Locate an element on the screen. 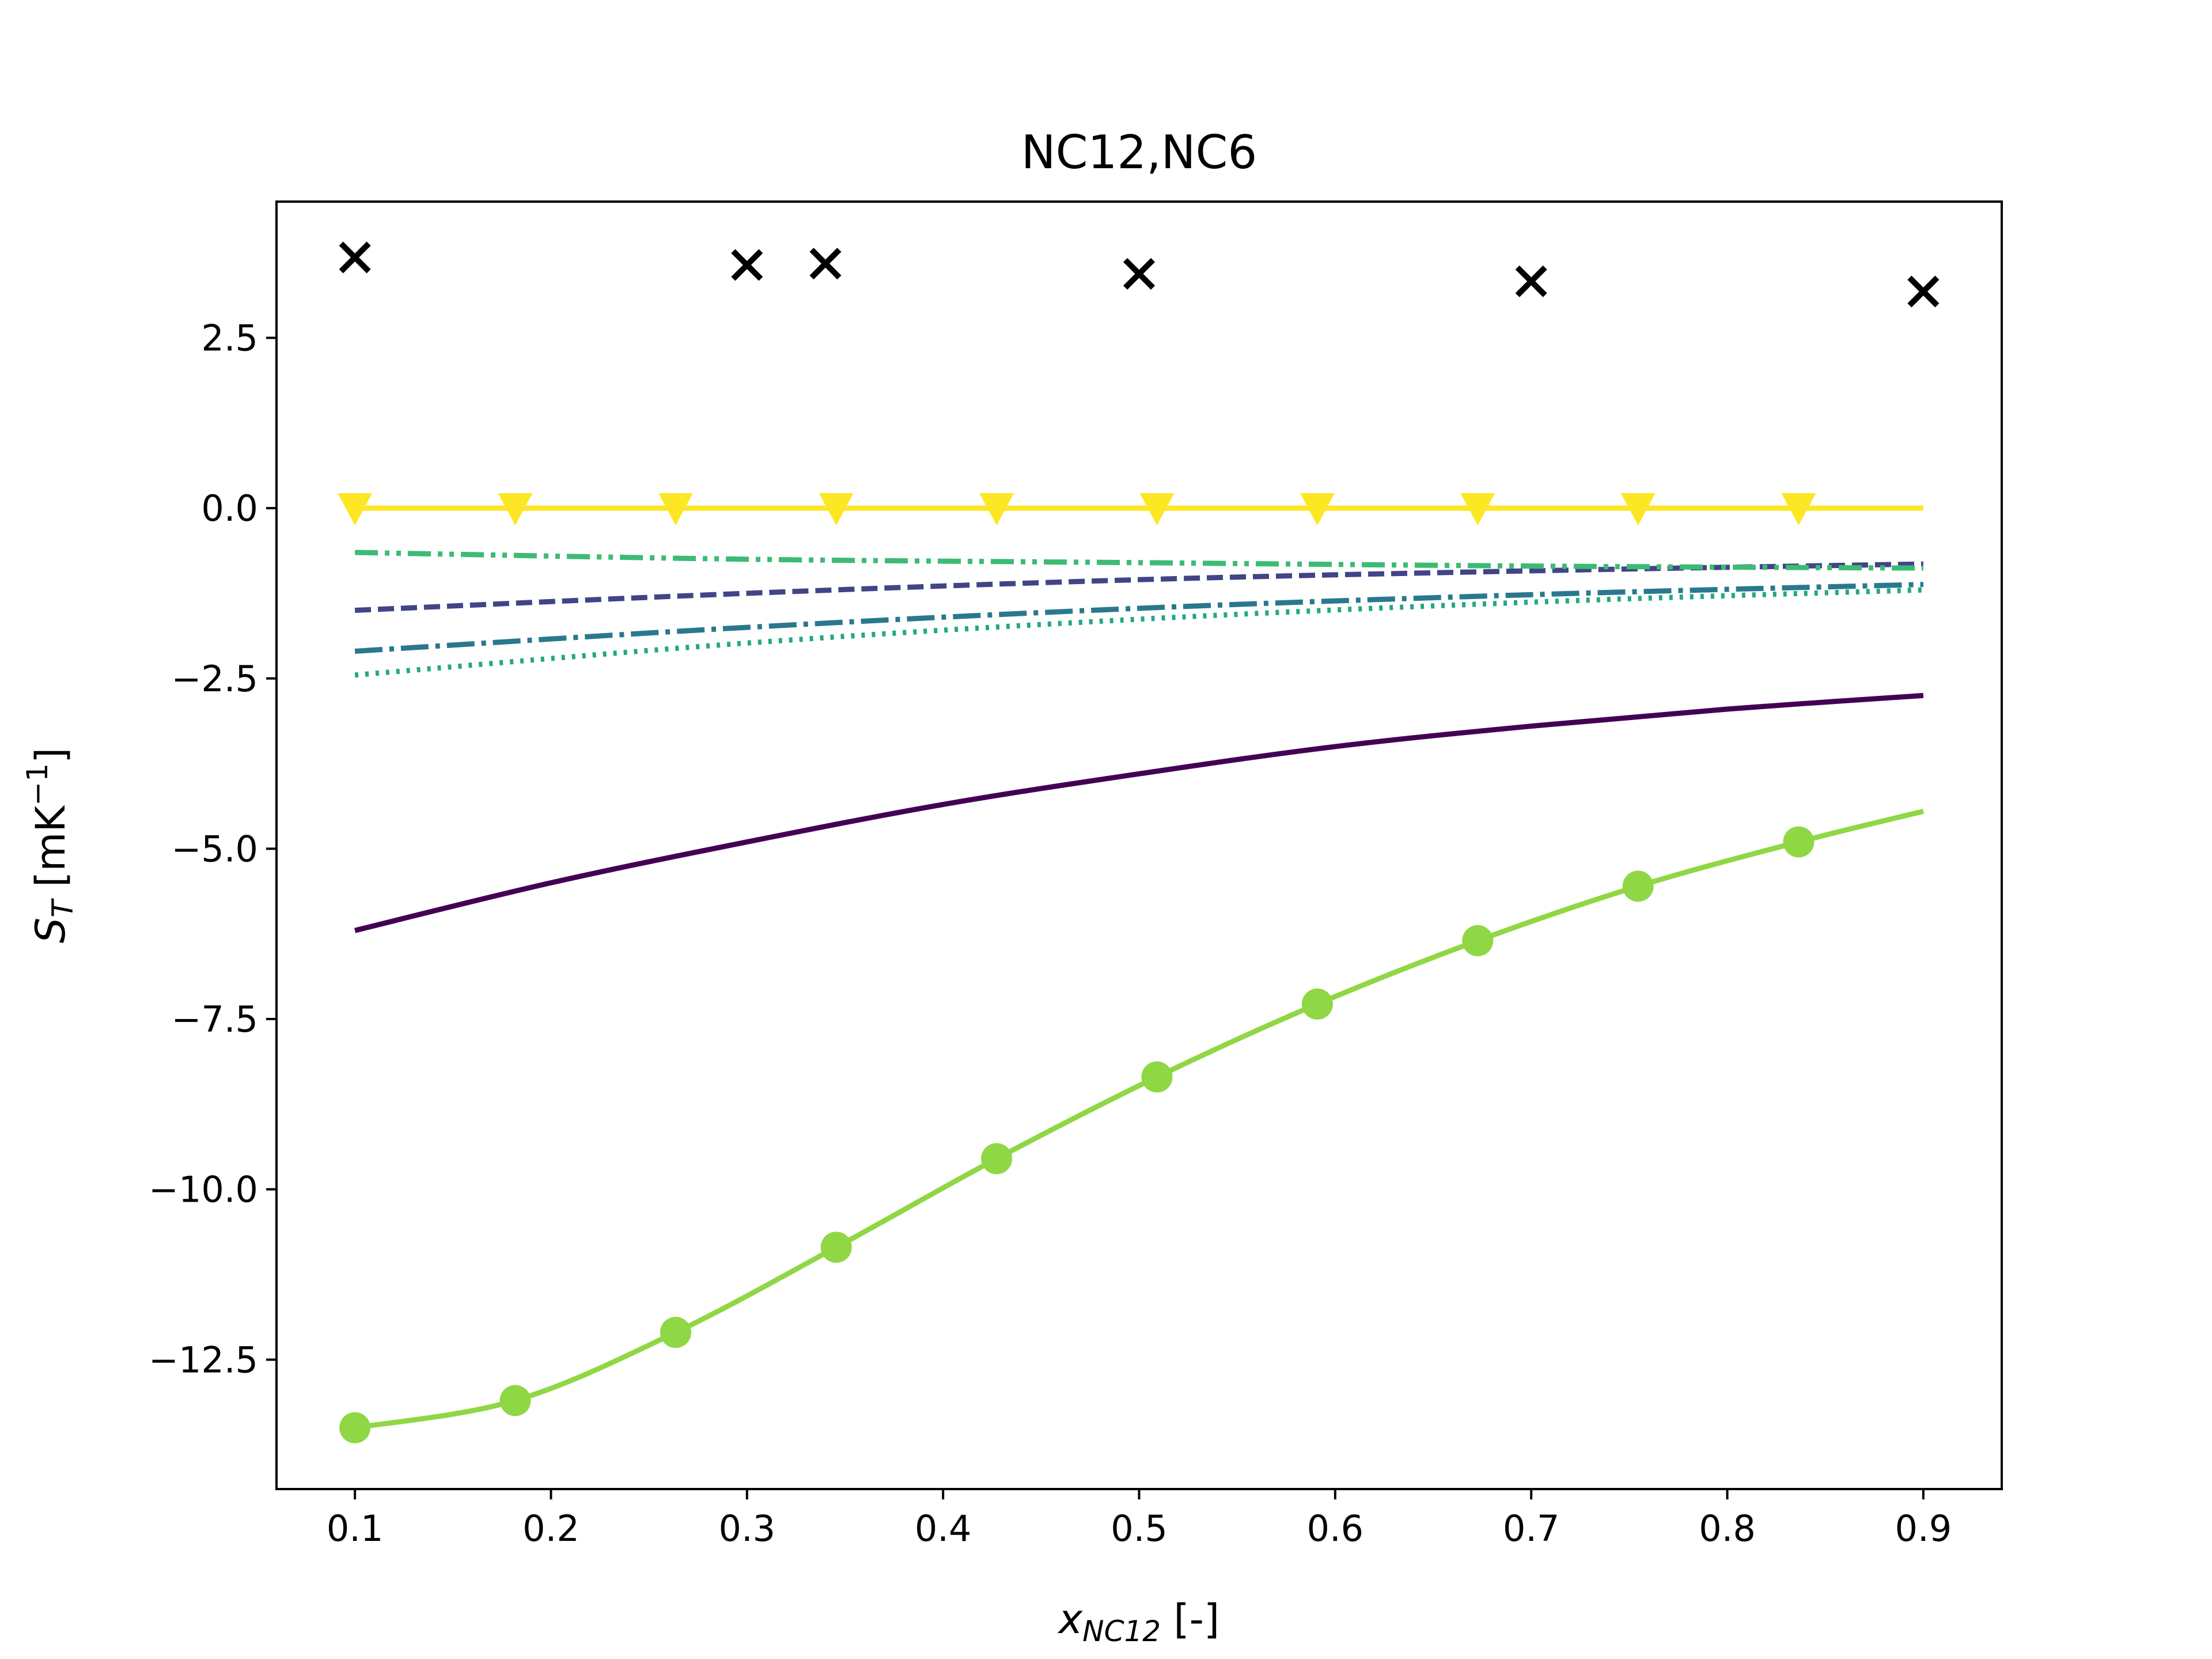 This screenshot has height=1659, width=2212. y-tick-label: −10.0 is located at coordinates (203, 1190).